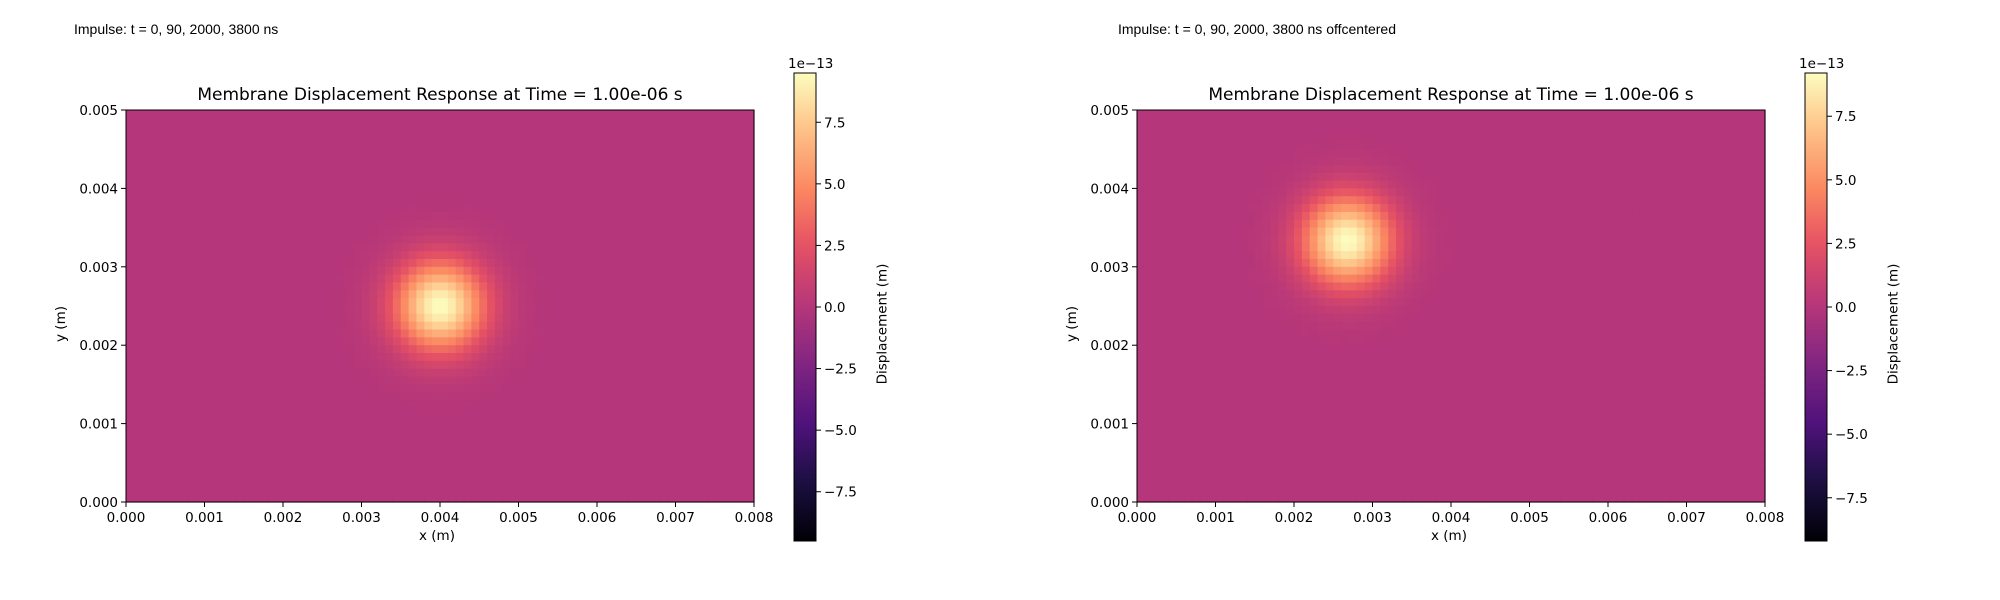 The image size is (2000, 600). What do you see at coordinates (98, 268) in the screenshot?
I see `y-tick-label: 0.003` at bounding box center [98, 268].